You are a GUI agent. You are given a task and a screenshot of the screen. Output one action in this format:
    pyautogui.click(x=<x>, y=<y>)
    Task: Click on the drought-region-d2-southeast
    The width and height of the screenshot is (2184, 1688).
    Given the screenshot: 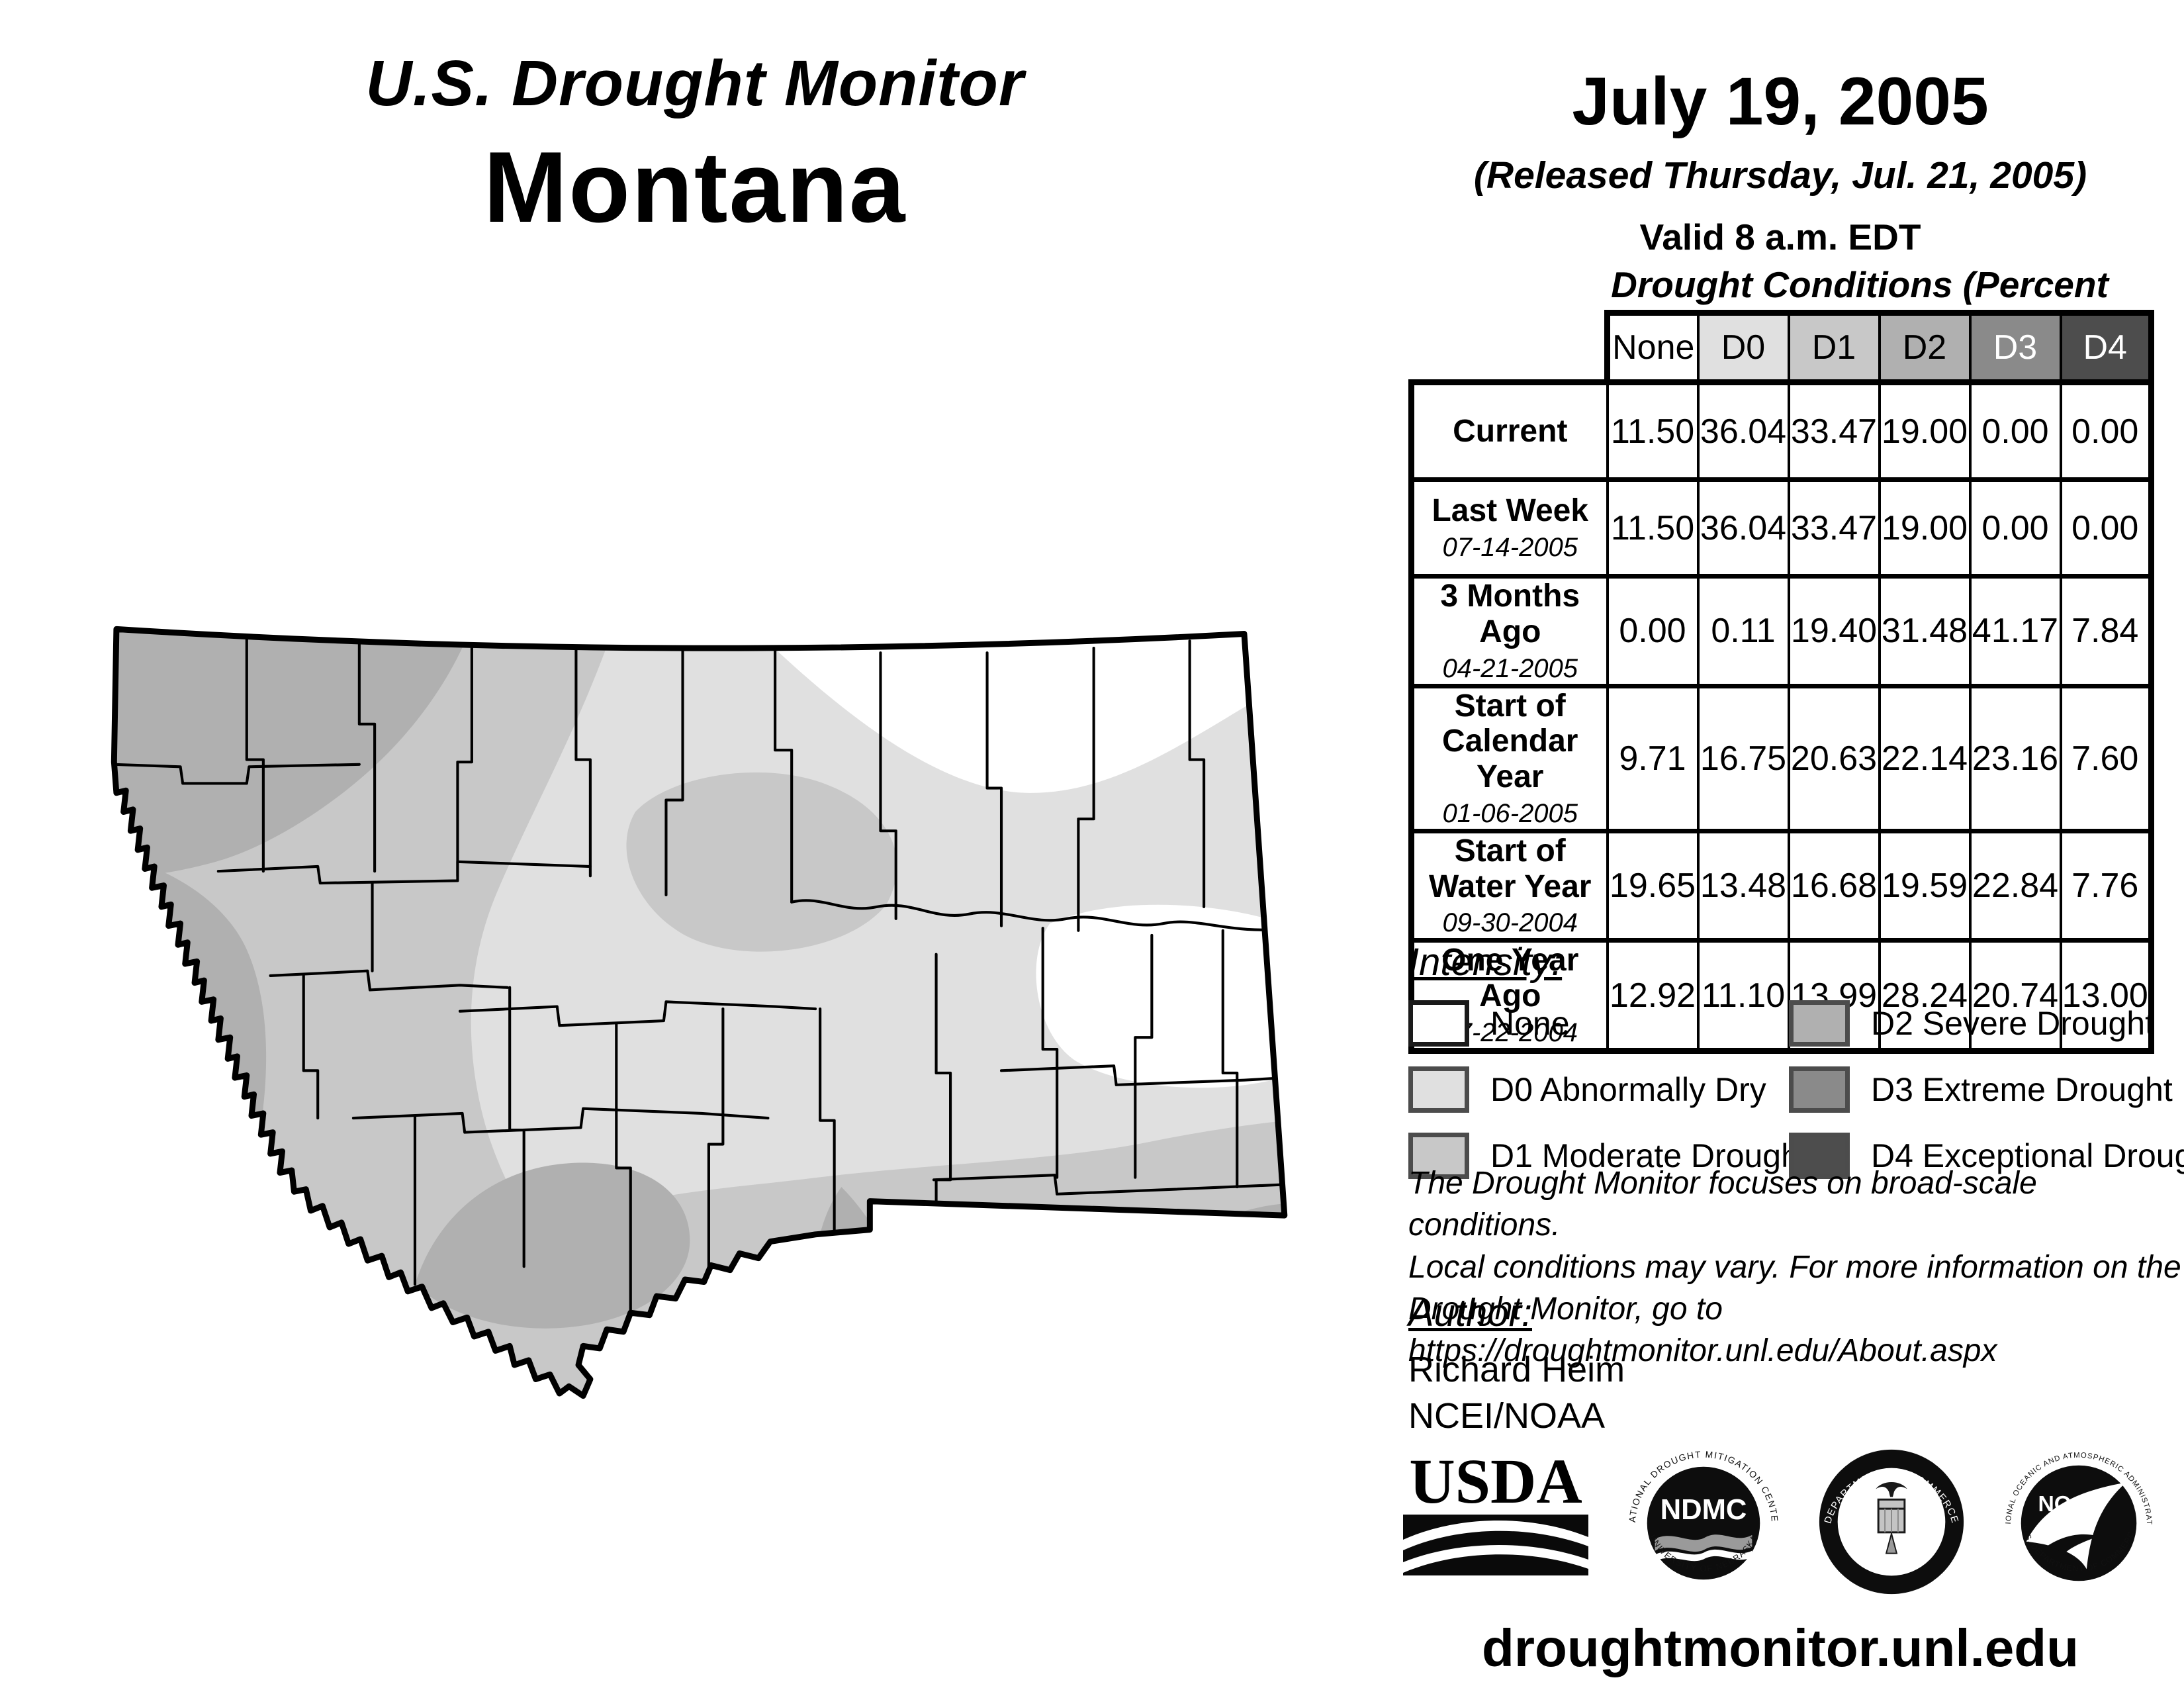 What is the action you would take?
    pyautogui.click(x=1185, y=1299)
    